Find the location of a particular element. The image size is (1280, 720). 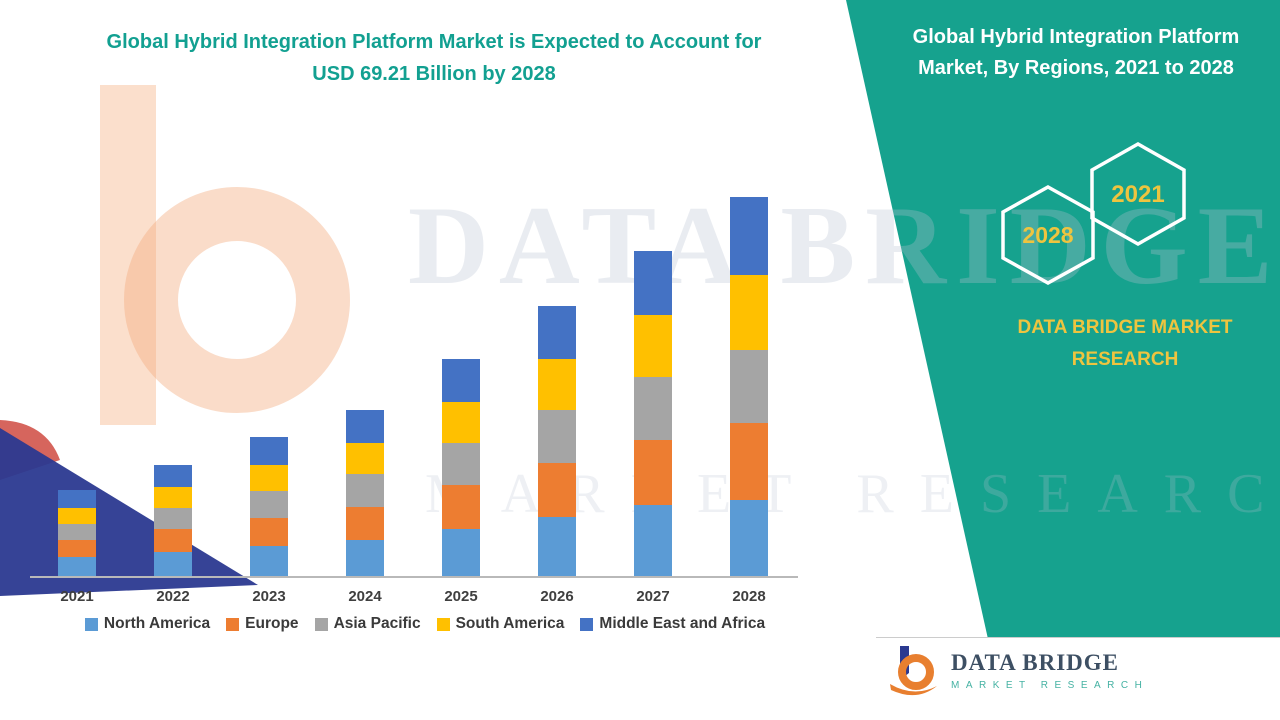

x-axis-labels: 2021 2022 2023 2024 2025 2026 2027 2028 is located at coordinates (415, 599).